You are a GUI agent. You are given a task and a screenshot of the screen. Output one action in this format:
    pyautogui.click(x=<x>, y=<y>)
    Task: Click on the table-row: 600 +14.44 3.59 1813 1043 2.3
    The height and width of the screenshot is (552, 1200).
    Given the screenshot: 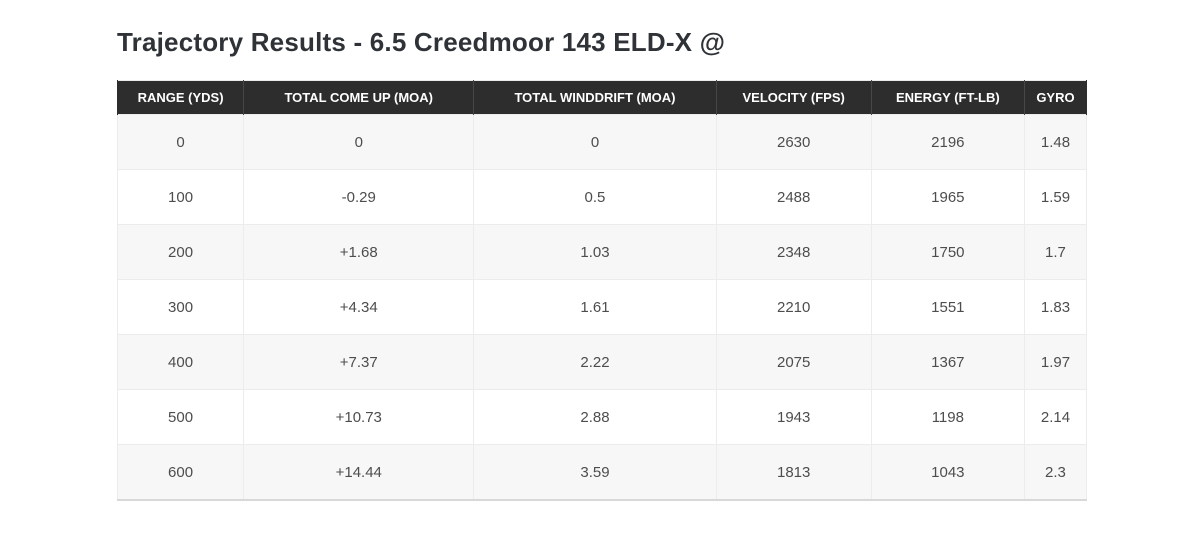 What is the action you would take?
    pyautogui.click(x=602, y=472)
    